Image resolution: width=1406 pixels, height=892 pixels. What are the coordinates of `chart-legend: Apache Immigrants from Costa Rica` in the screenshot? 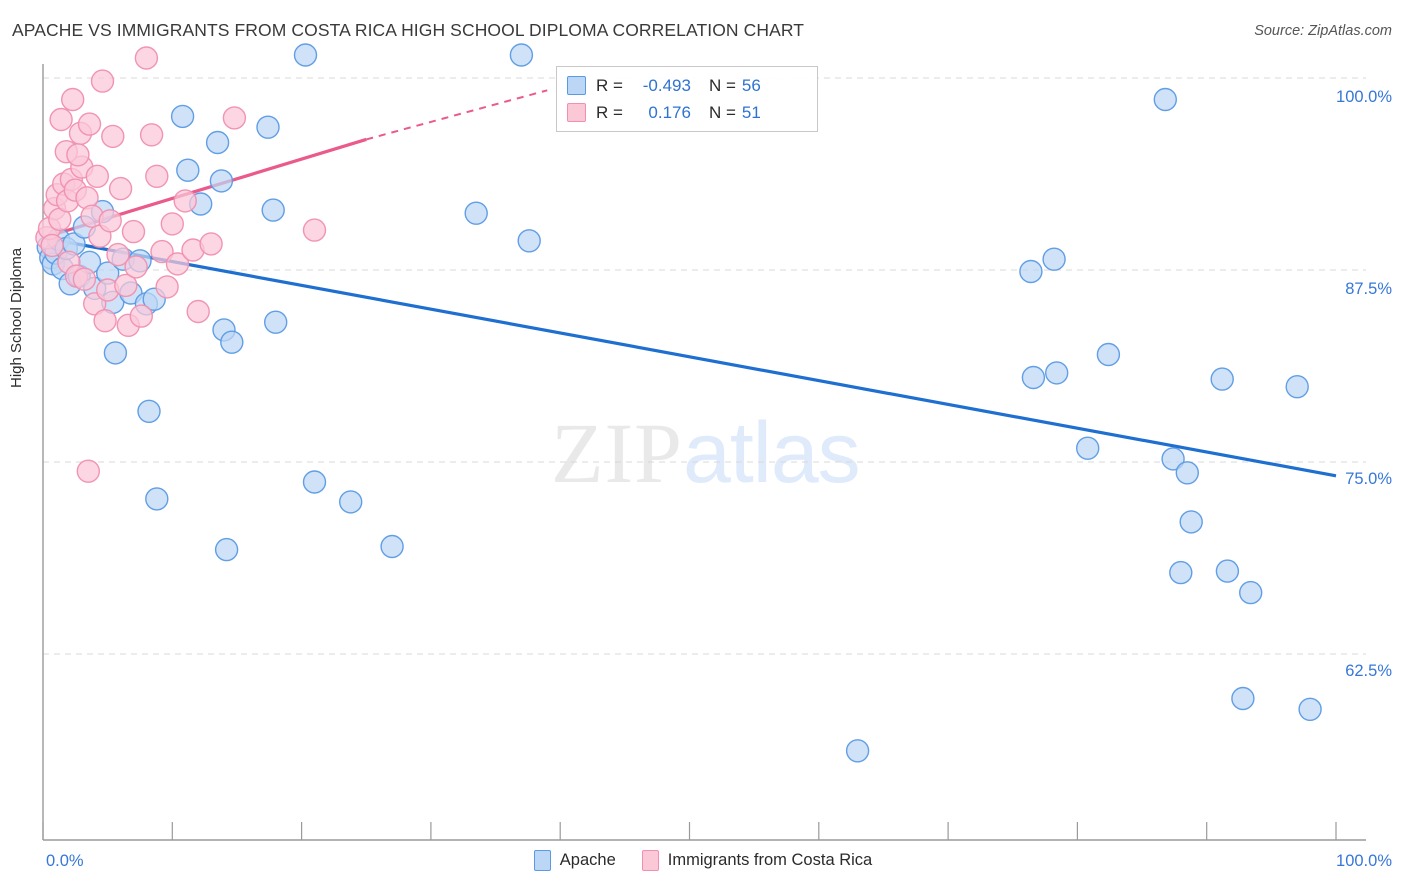 It's located at (703, 860).